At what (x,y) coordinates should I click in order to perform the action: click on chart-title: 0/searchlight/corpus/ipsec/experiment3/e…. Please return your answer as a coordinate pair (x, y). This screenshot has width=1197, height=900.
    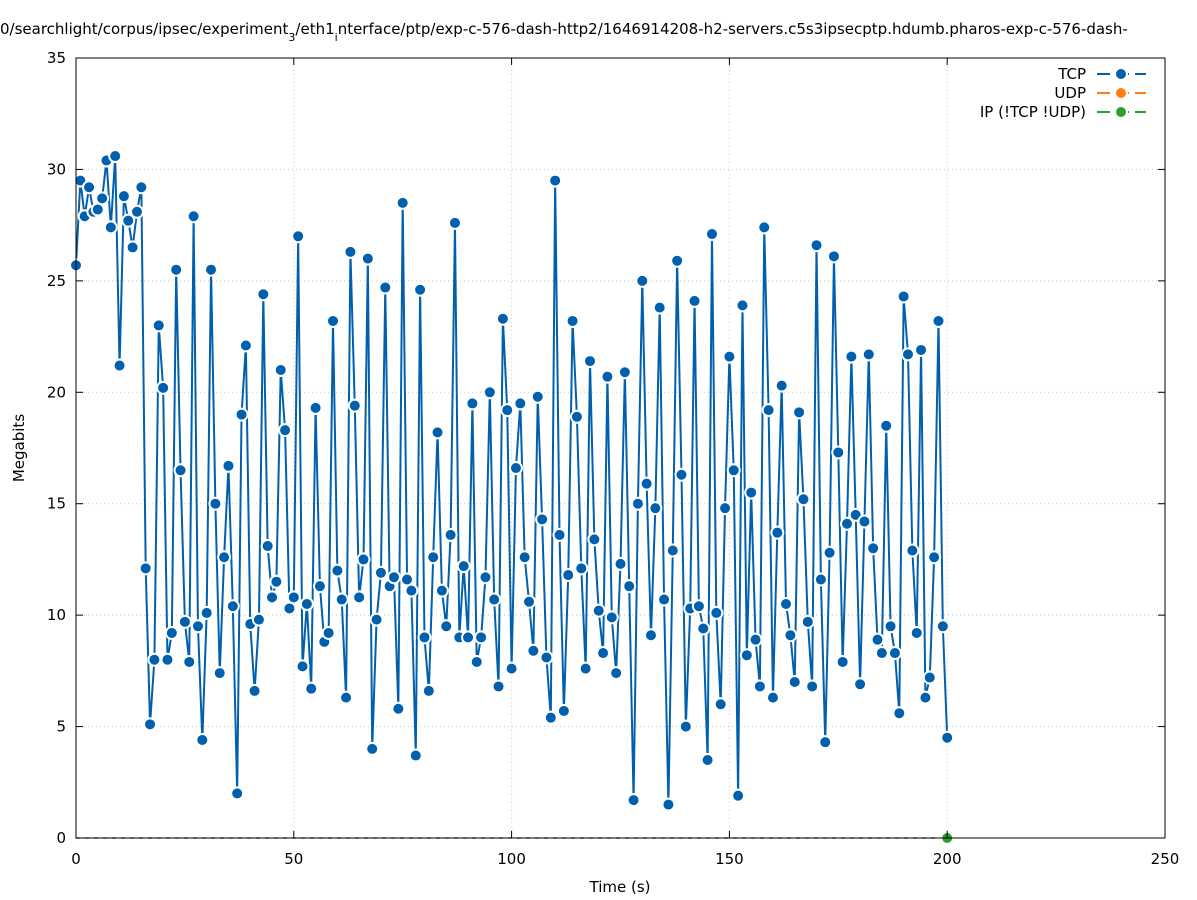
    Looking at the image, I should click on (564, 32).